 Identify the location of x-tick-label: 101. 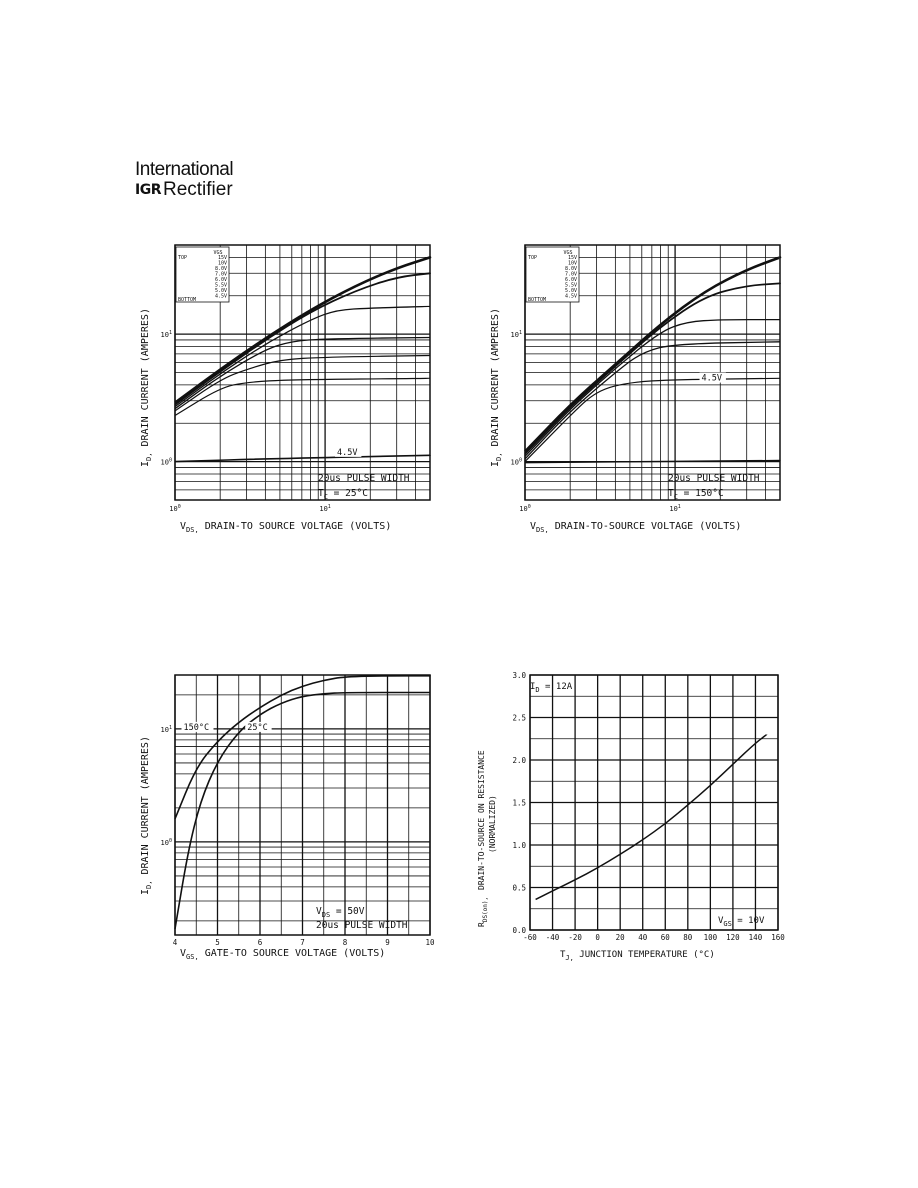
(674, 508).